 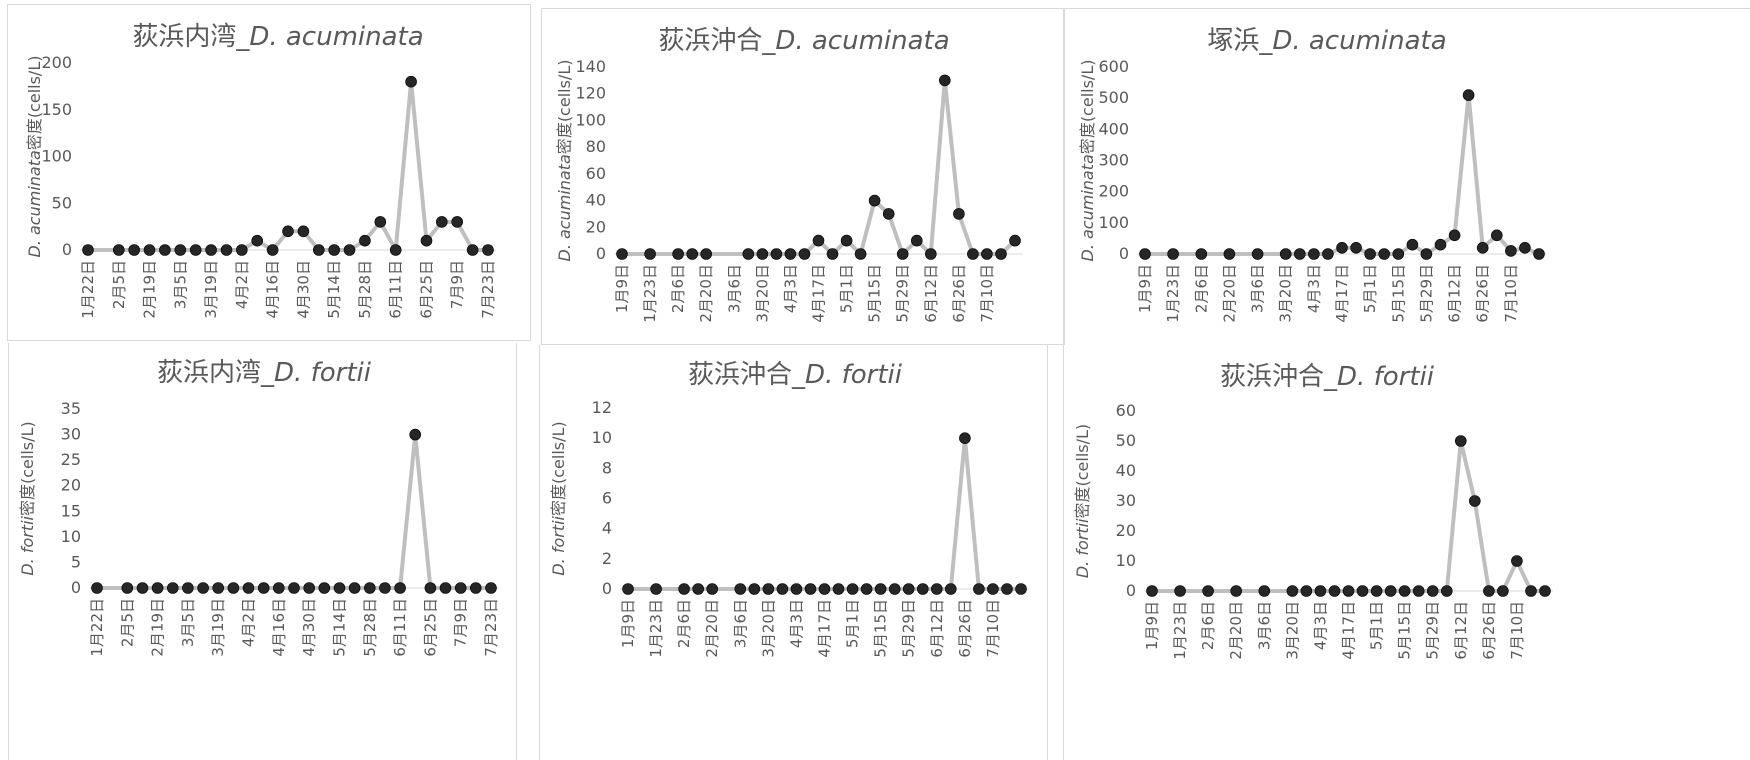 I want to click on x-tick-label: 5月14日, so click(x=334, y=289).